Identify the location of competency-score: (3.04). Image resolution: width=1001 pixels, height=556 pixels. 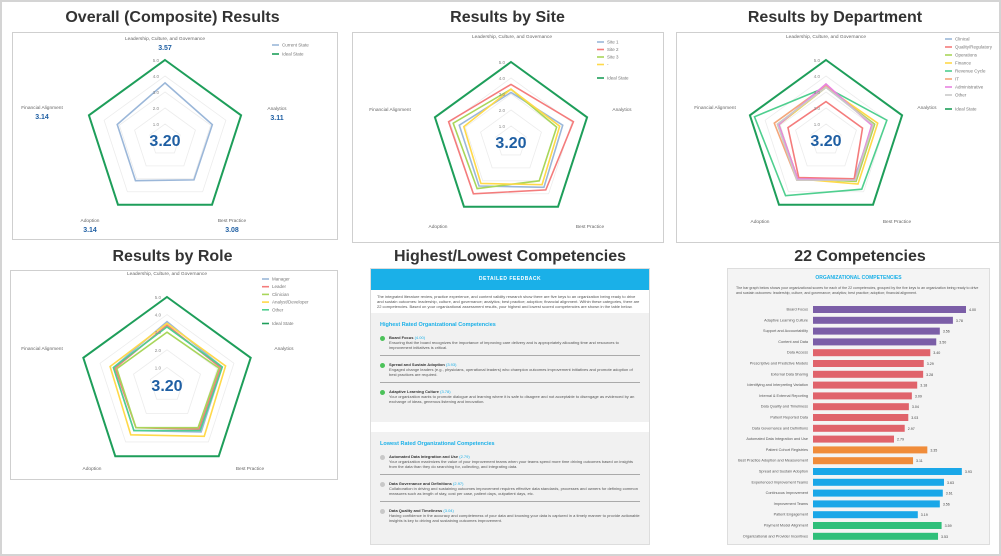
(448, 510).